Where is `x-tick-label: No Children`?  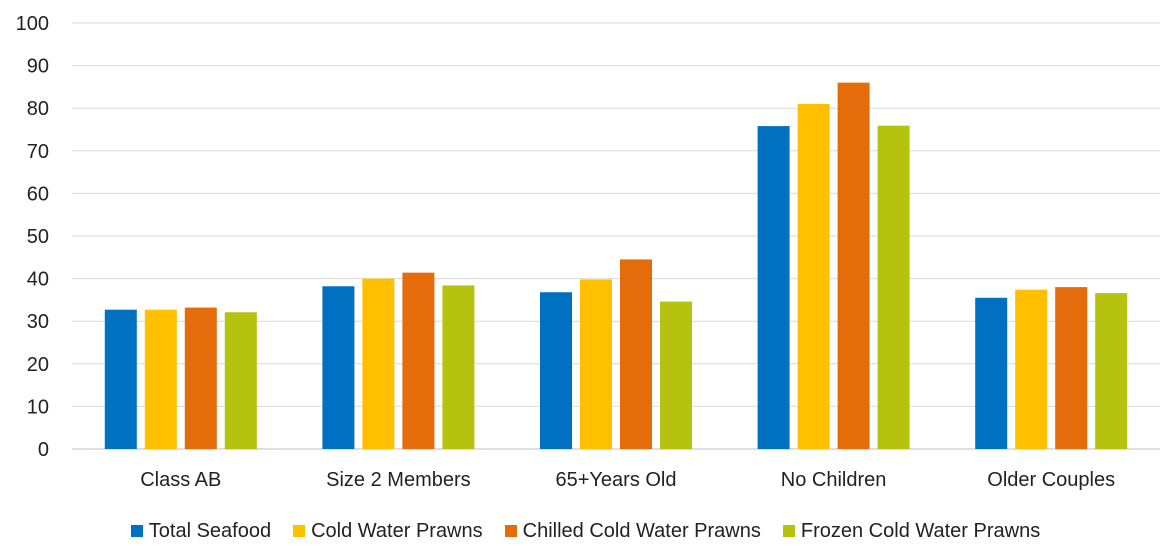 x-tick-label: No Children is located at coordinates (834, 480).